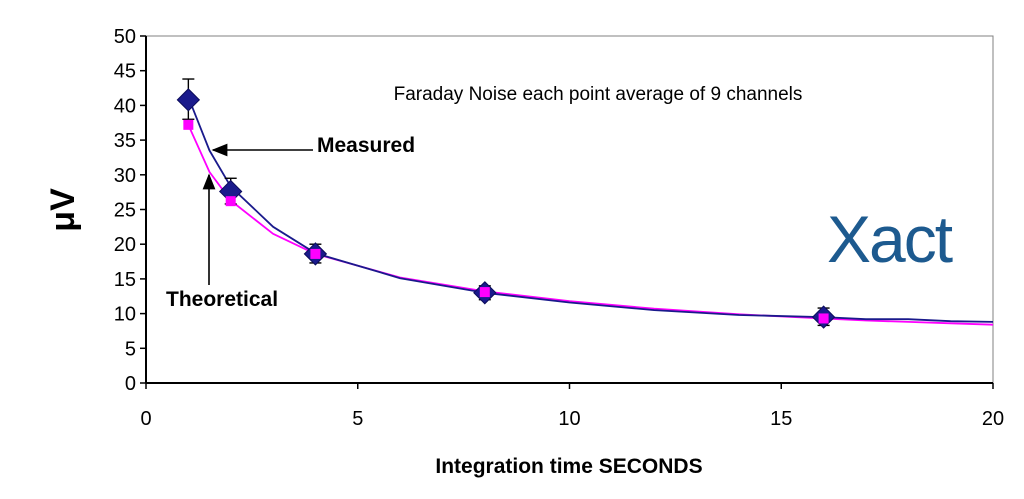 This screenshot has height=499, width=1024. I want to click on xact-logo-text: Xact, so click(890, 239).